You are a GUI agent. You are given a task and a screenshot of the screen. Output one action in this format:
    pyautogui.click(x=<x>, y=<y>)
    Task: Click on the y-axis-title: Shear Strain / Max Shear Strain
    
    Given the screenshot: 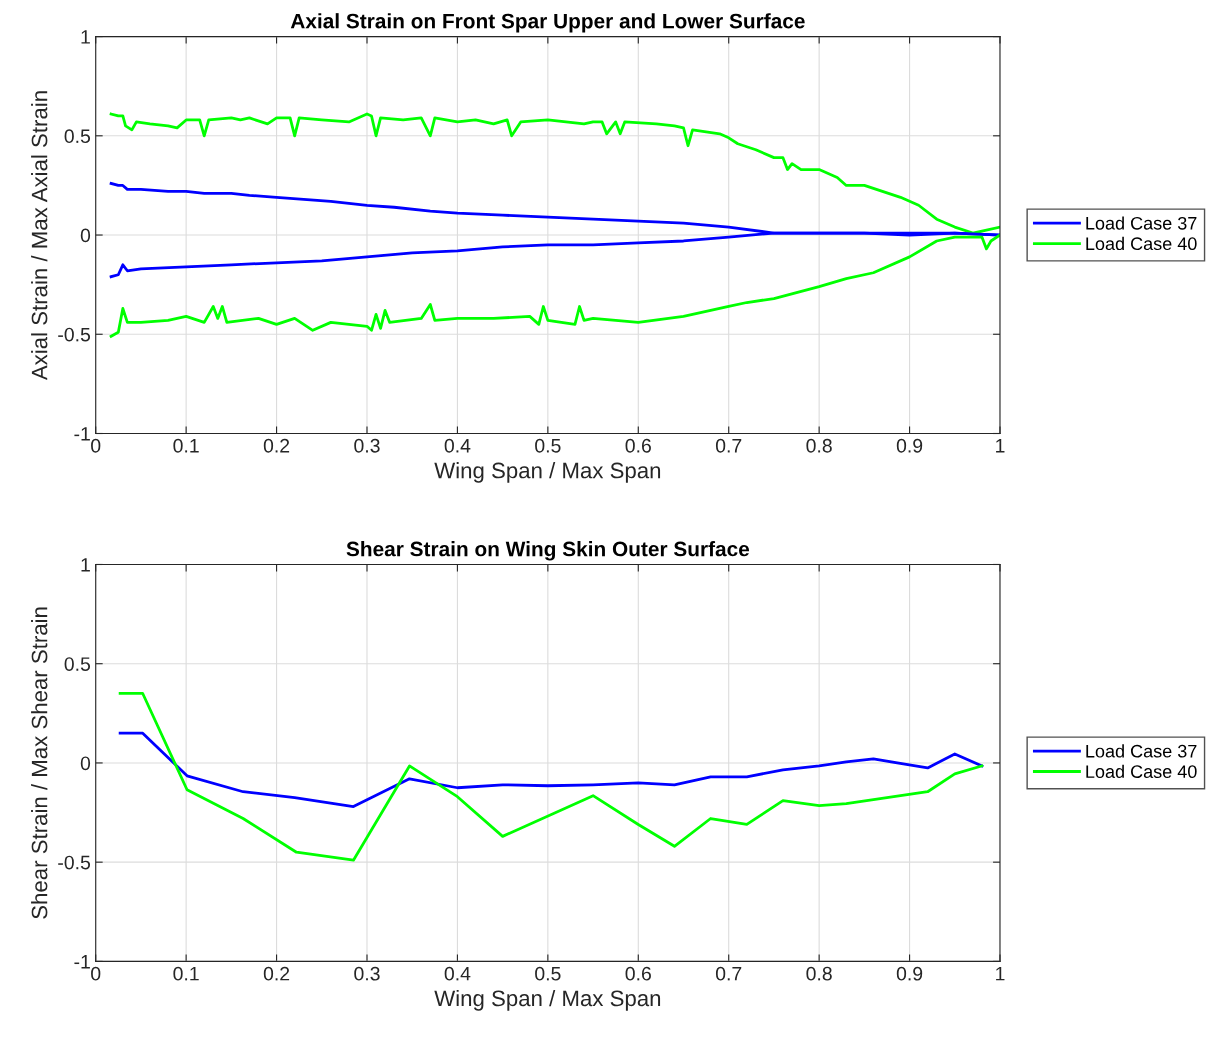 What is the action you would take?
    pyautogui.click(x=39, y=763)
    